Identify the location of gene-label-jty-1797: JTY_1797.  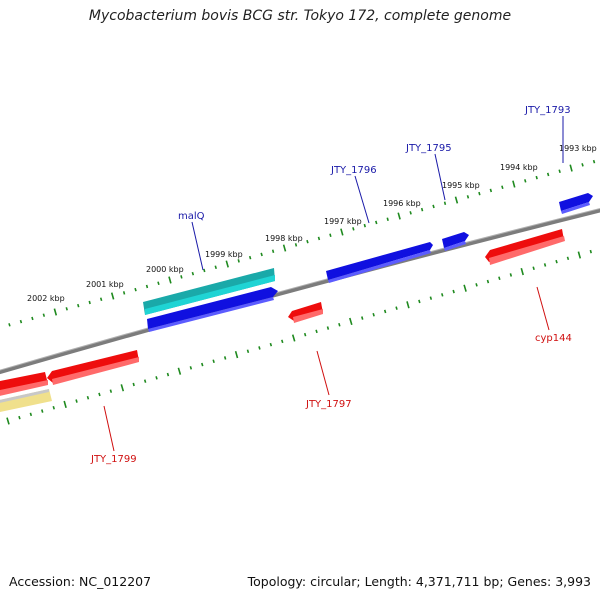
(328, 404).